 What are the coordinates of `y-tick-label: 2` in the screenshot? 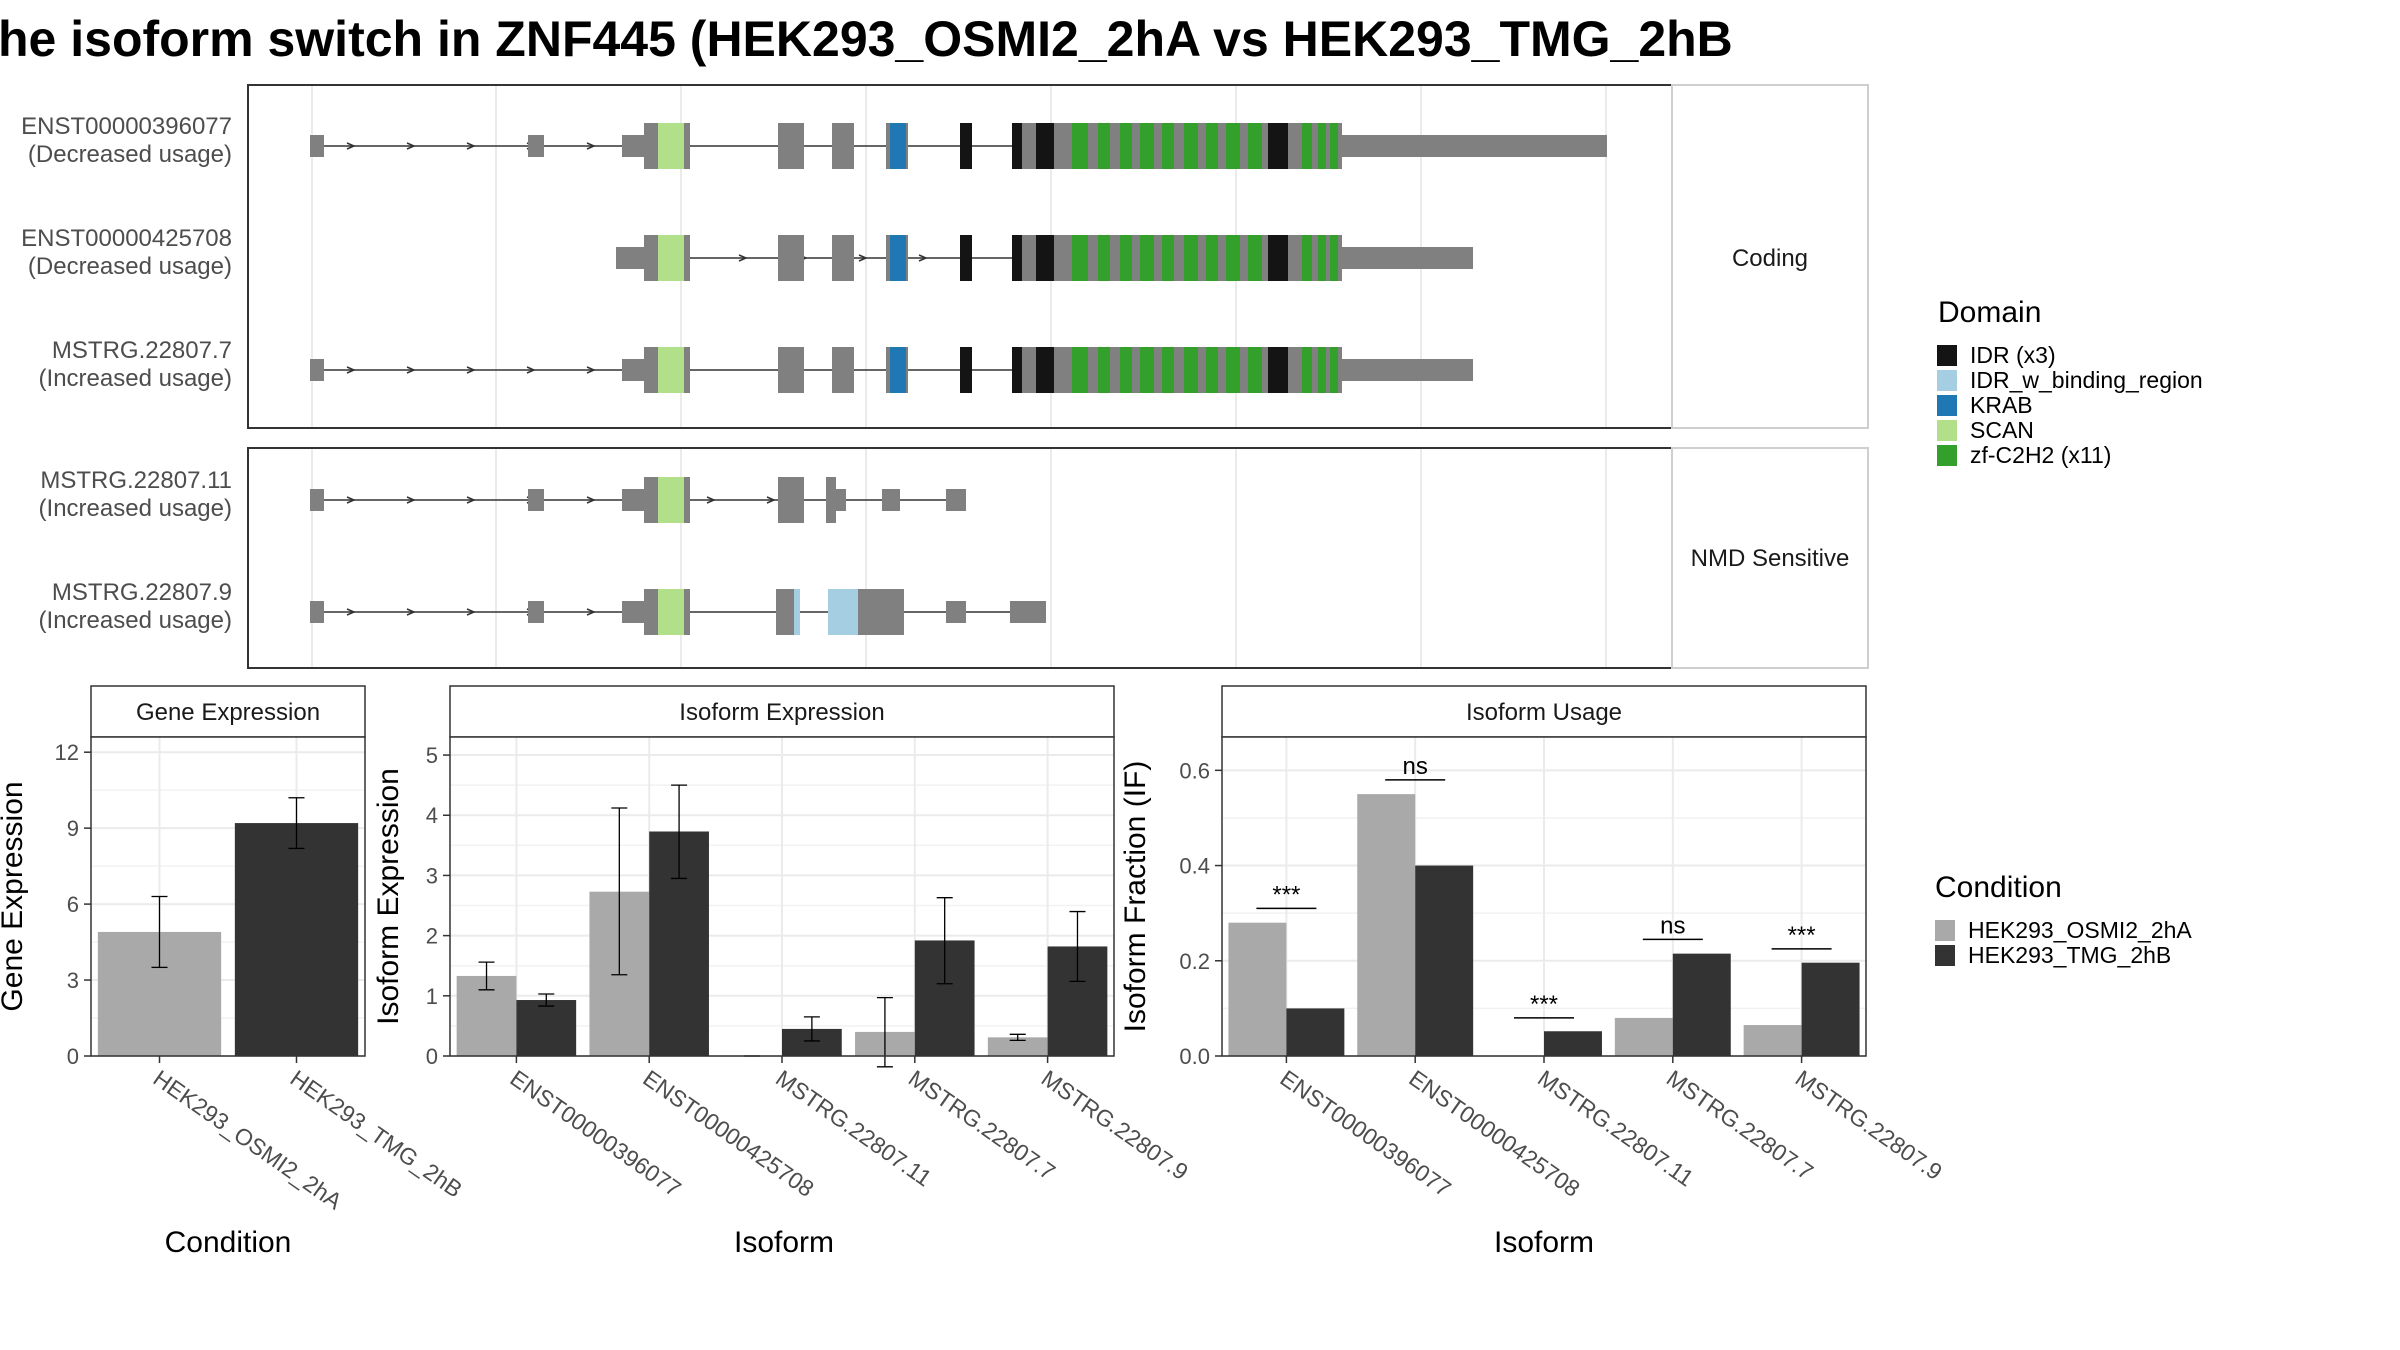 It's located at (432, 936).